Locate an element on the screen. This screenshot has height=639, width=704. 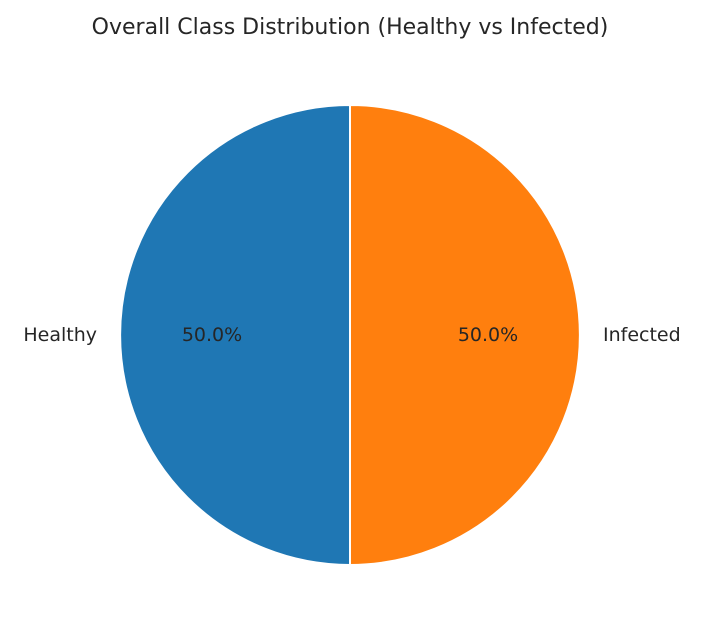
pie-labels: Healthy 50.0% Infected 50.0% is located at coordinates (351, 335).